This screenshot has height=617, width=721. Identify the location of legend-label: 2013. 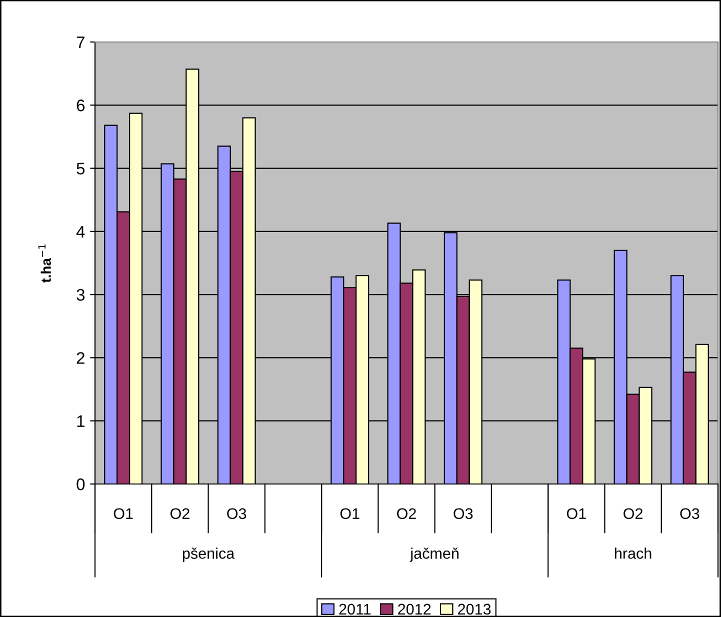
(474, 609).